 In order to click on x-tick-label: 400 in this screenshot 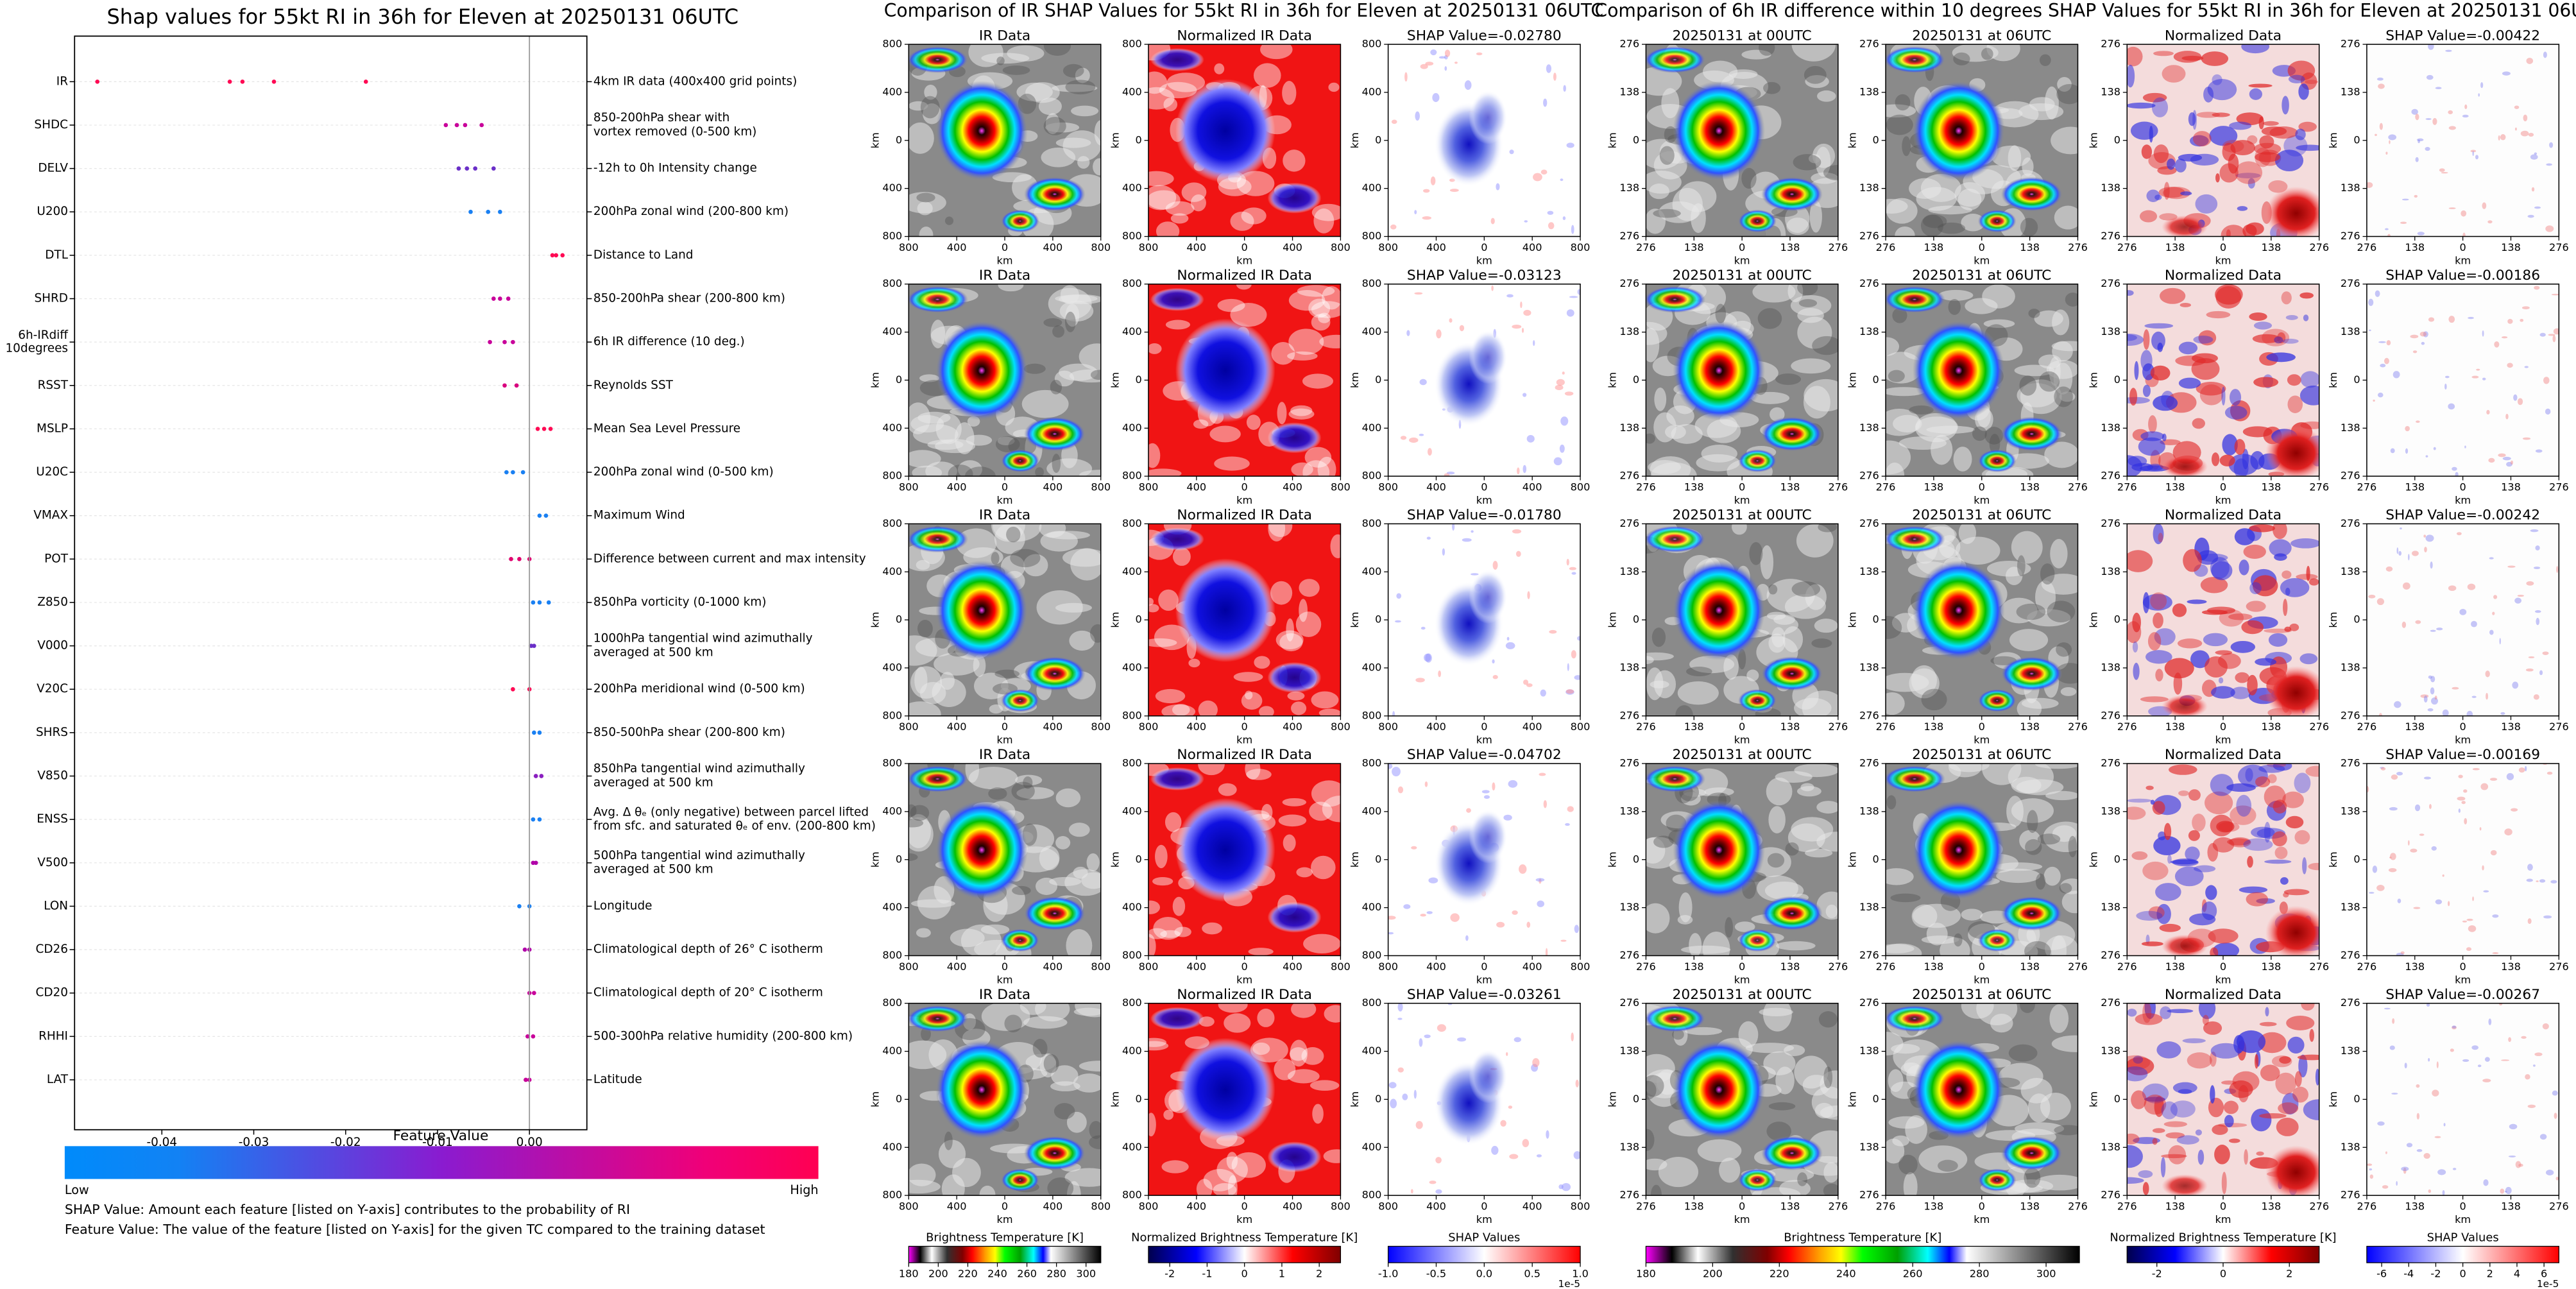, I will do `click(1053, 966)`.